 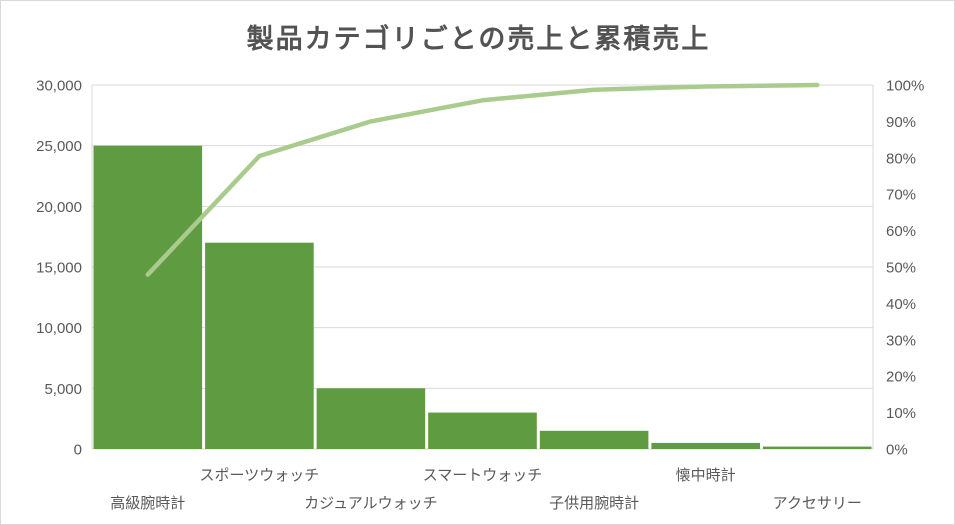 I want to click on left-axis-tick-label: 5,000, so click(x=63, y=389).